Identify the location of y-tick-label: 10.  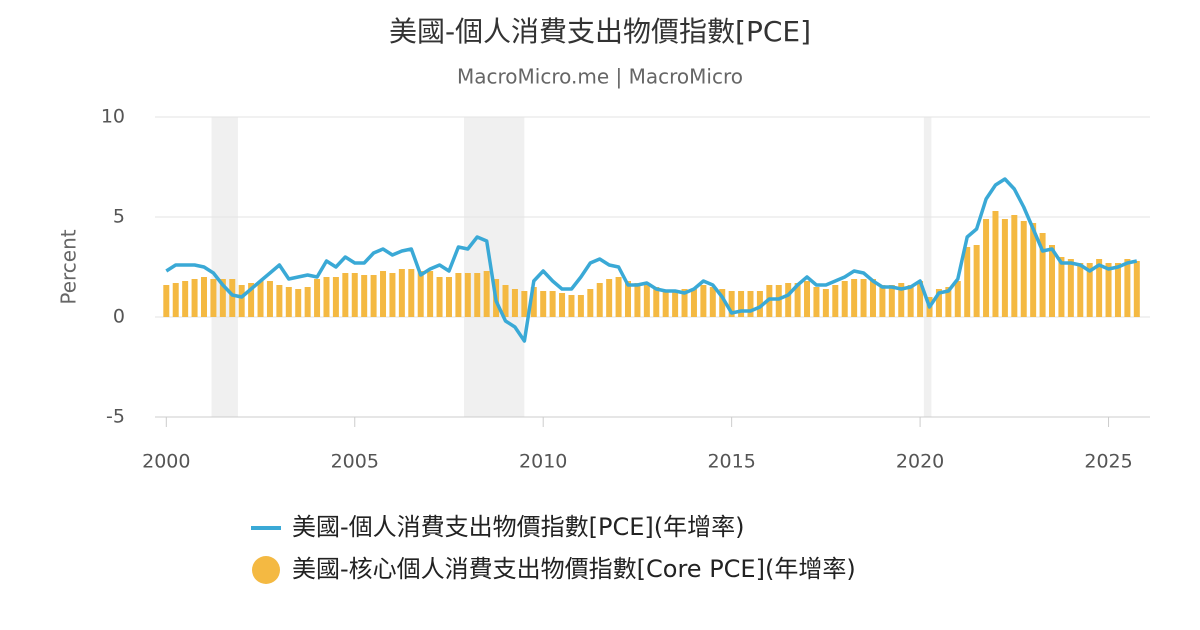
(113, 117).